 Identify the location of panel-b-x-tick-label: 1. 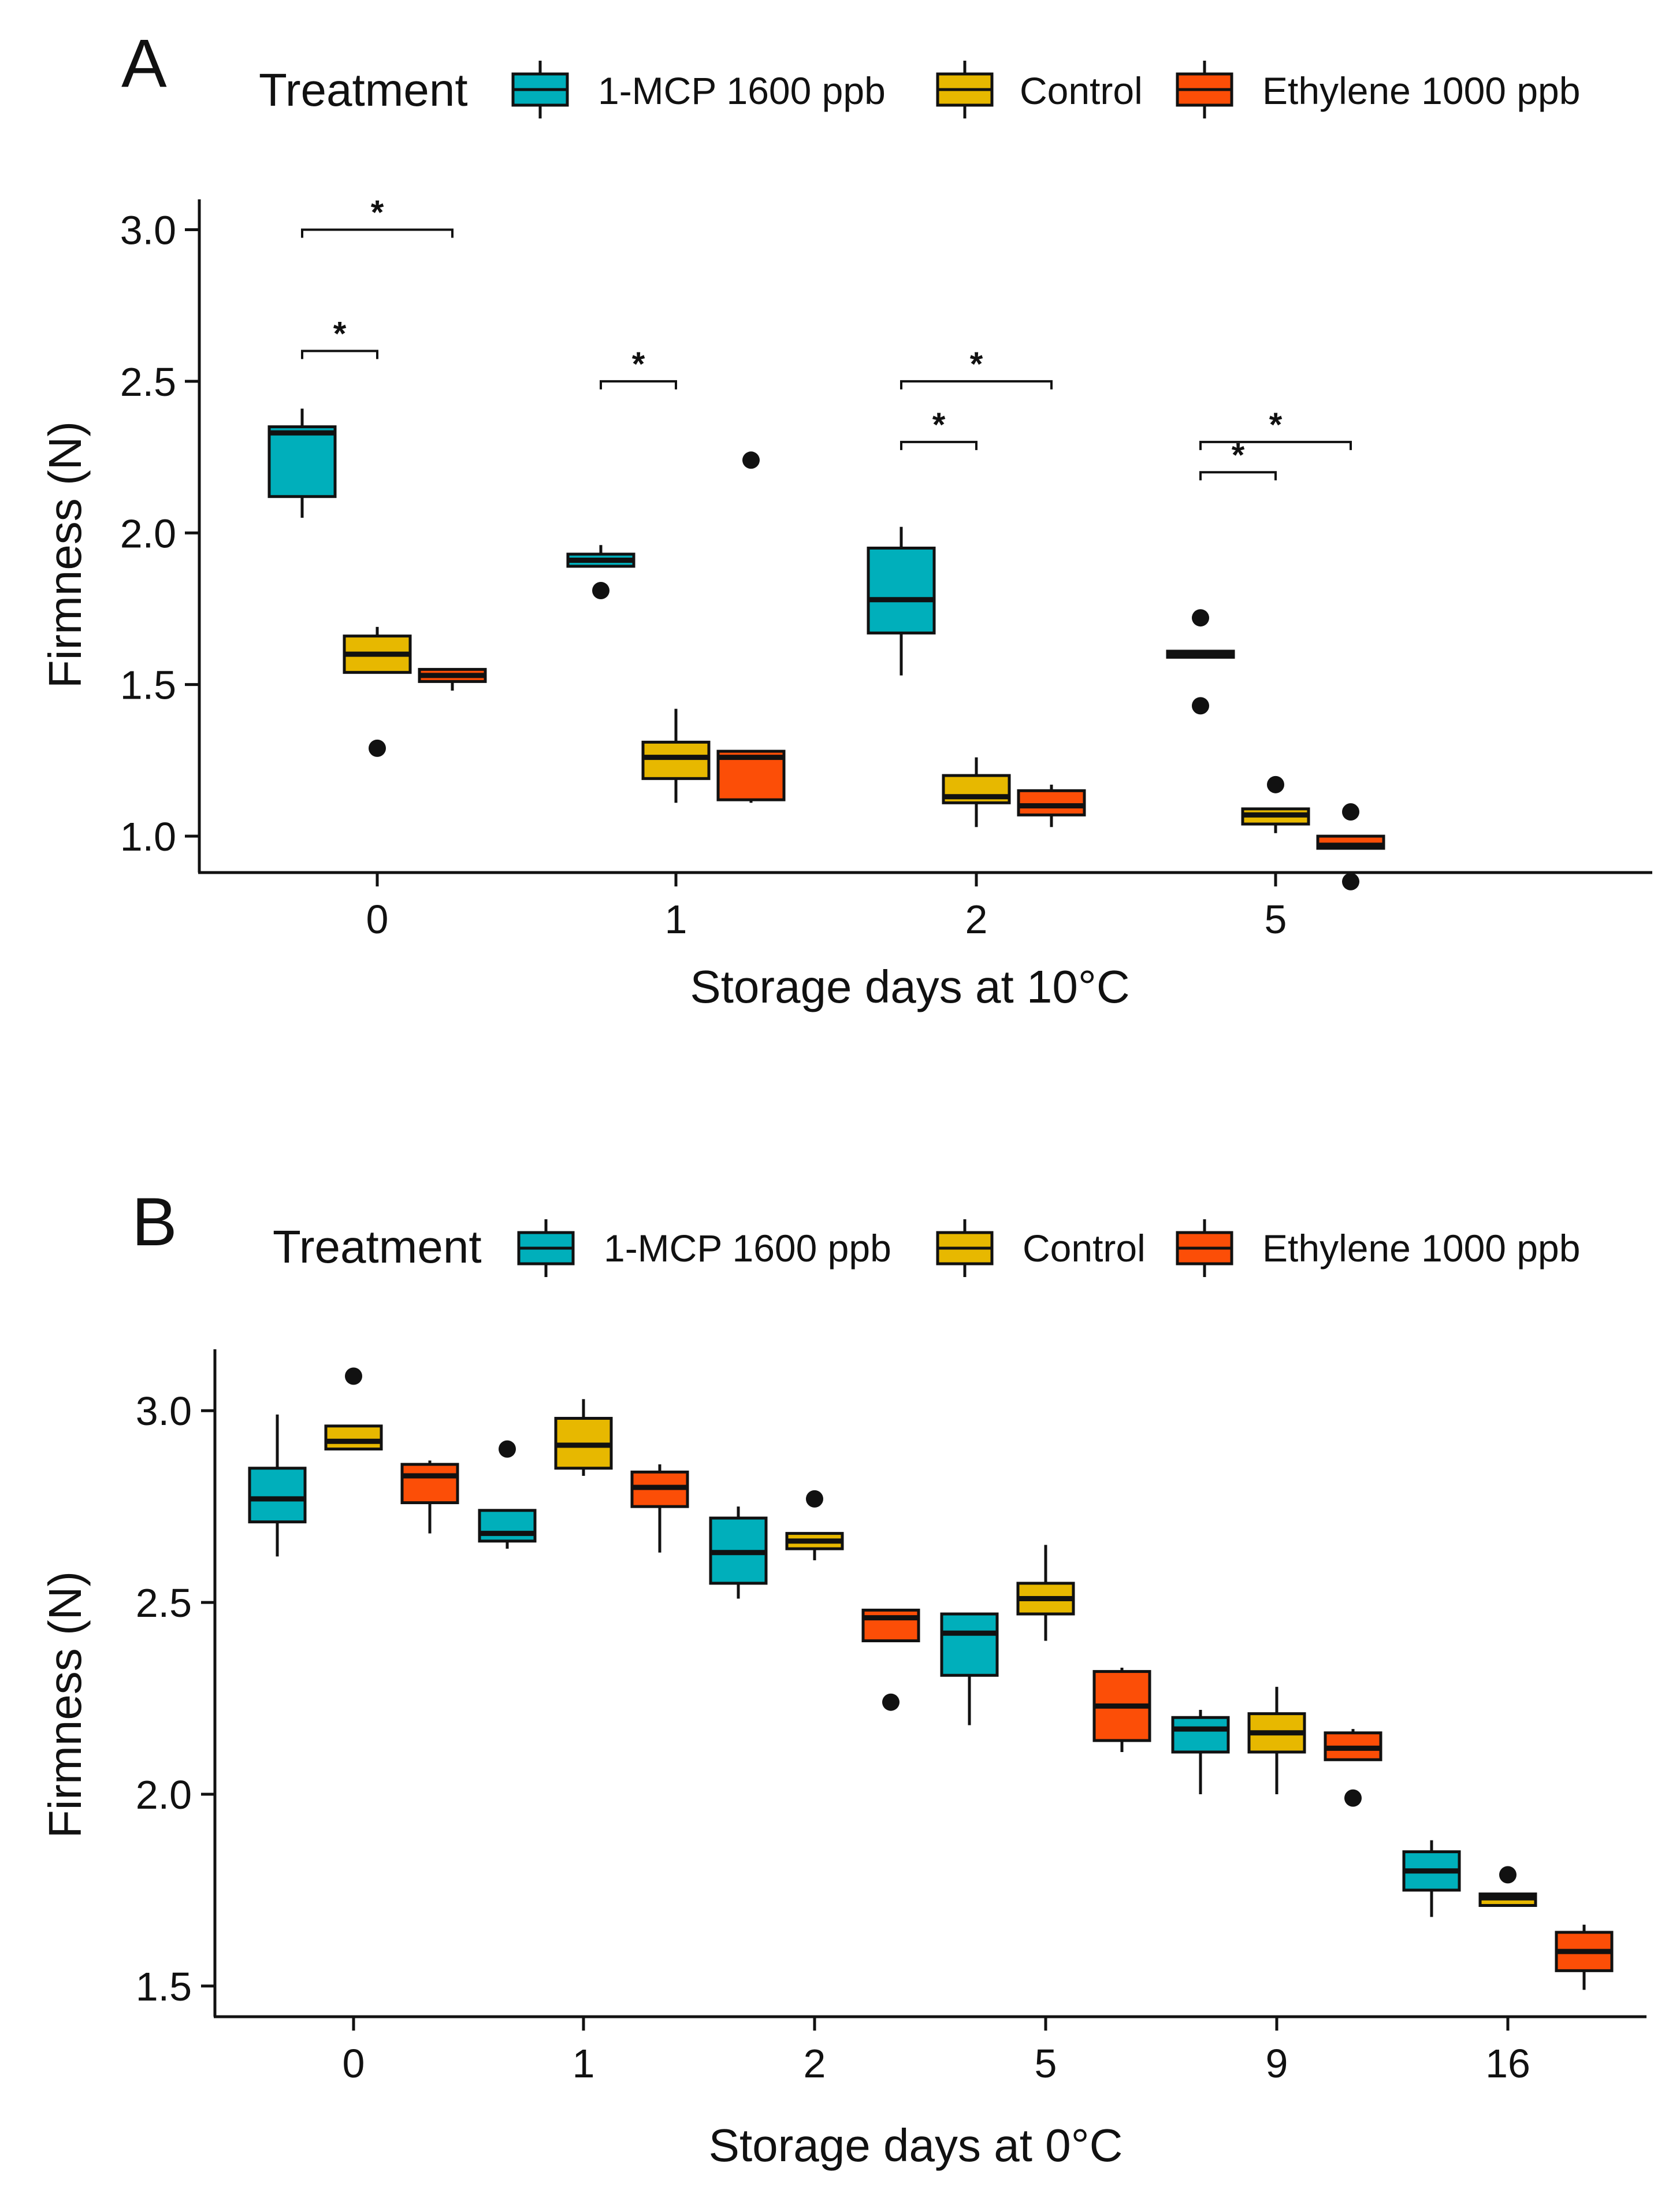
(584, 2063).